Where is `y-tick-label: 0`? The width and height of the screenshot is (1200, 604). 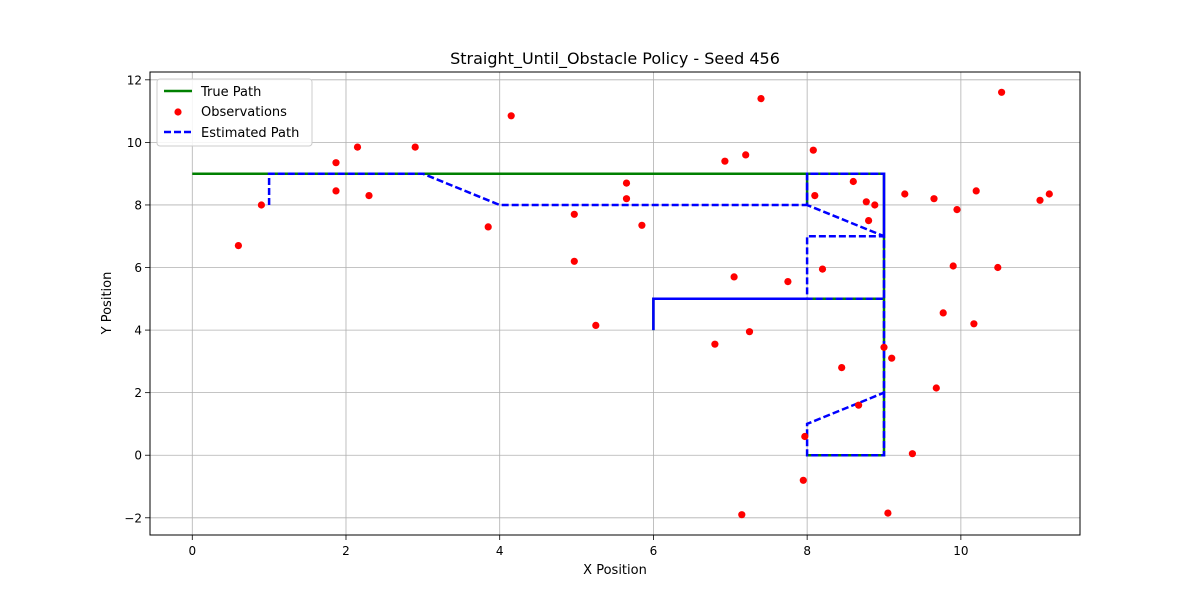 y-tick-label: 0 is located at coordinates (138, 456).